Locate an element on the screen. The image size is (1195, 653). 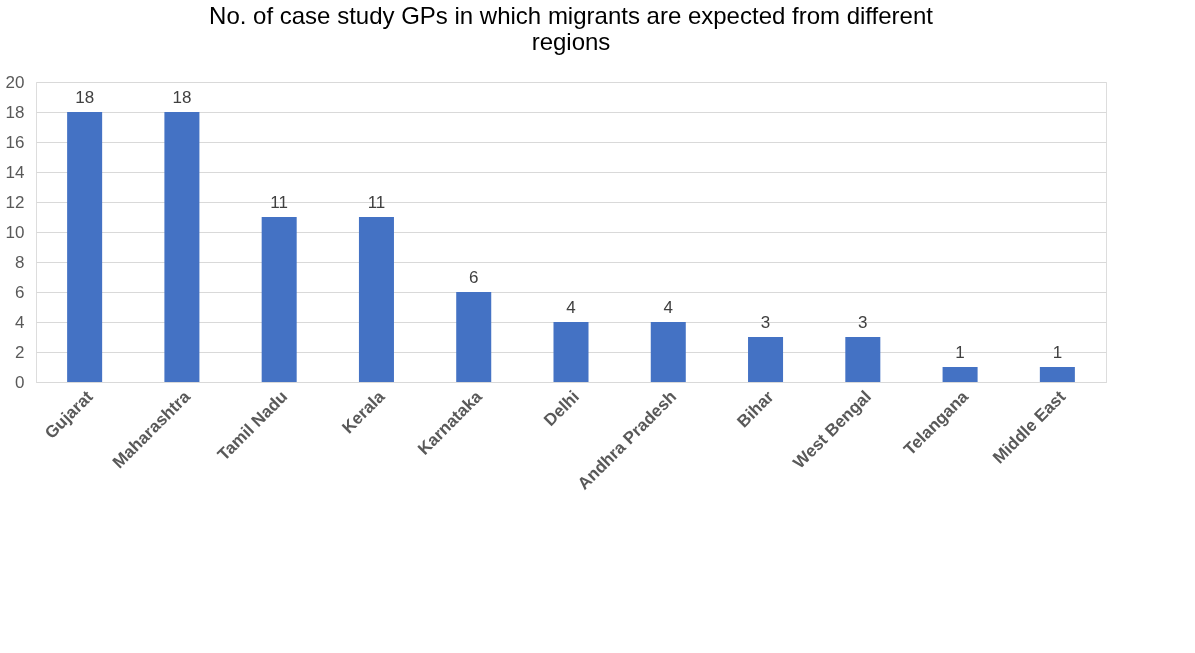
y-tick-label: 6 is located at coordinates (20, 292).